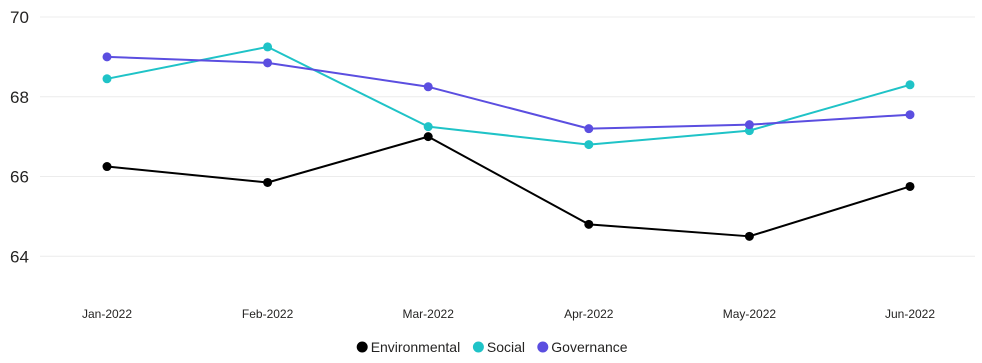  What do you see at coordinates (107, 314) in the screenshot?
I see `x-tick-label: Jan-2022` at bounding box center [107, 314].